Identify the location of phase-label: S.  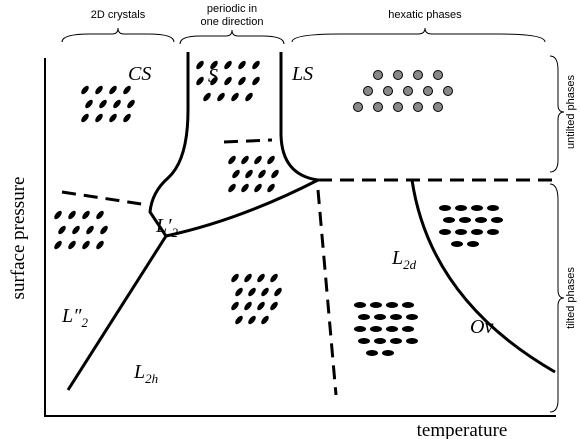
(213, 76).